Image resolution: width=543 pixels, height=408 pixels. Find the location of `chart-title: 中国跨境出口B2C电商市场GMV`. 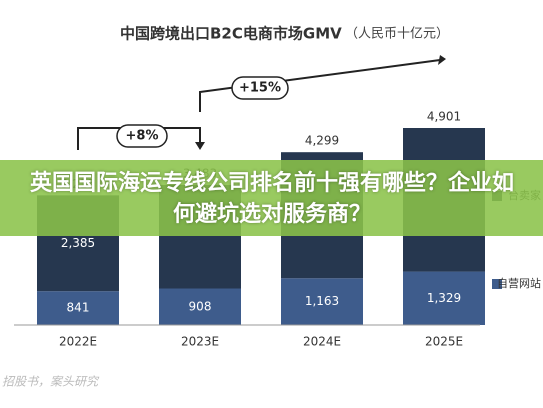

chart-title: 中国跨境出口B2C电商市场GMV is located at coordinates (231, 34).